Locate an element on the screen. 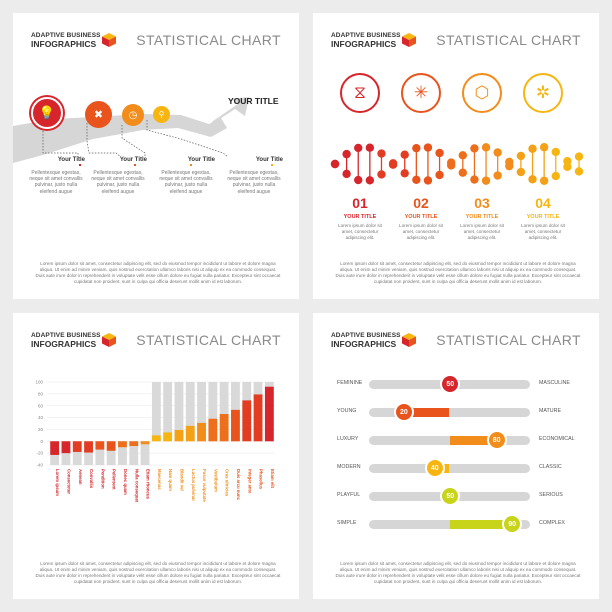 The width and height of the screenshot is (612, 612). y-tick-label: -20 is located at coordinates (39, 453).